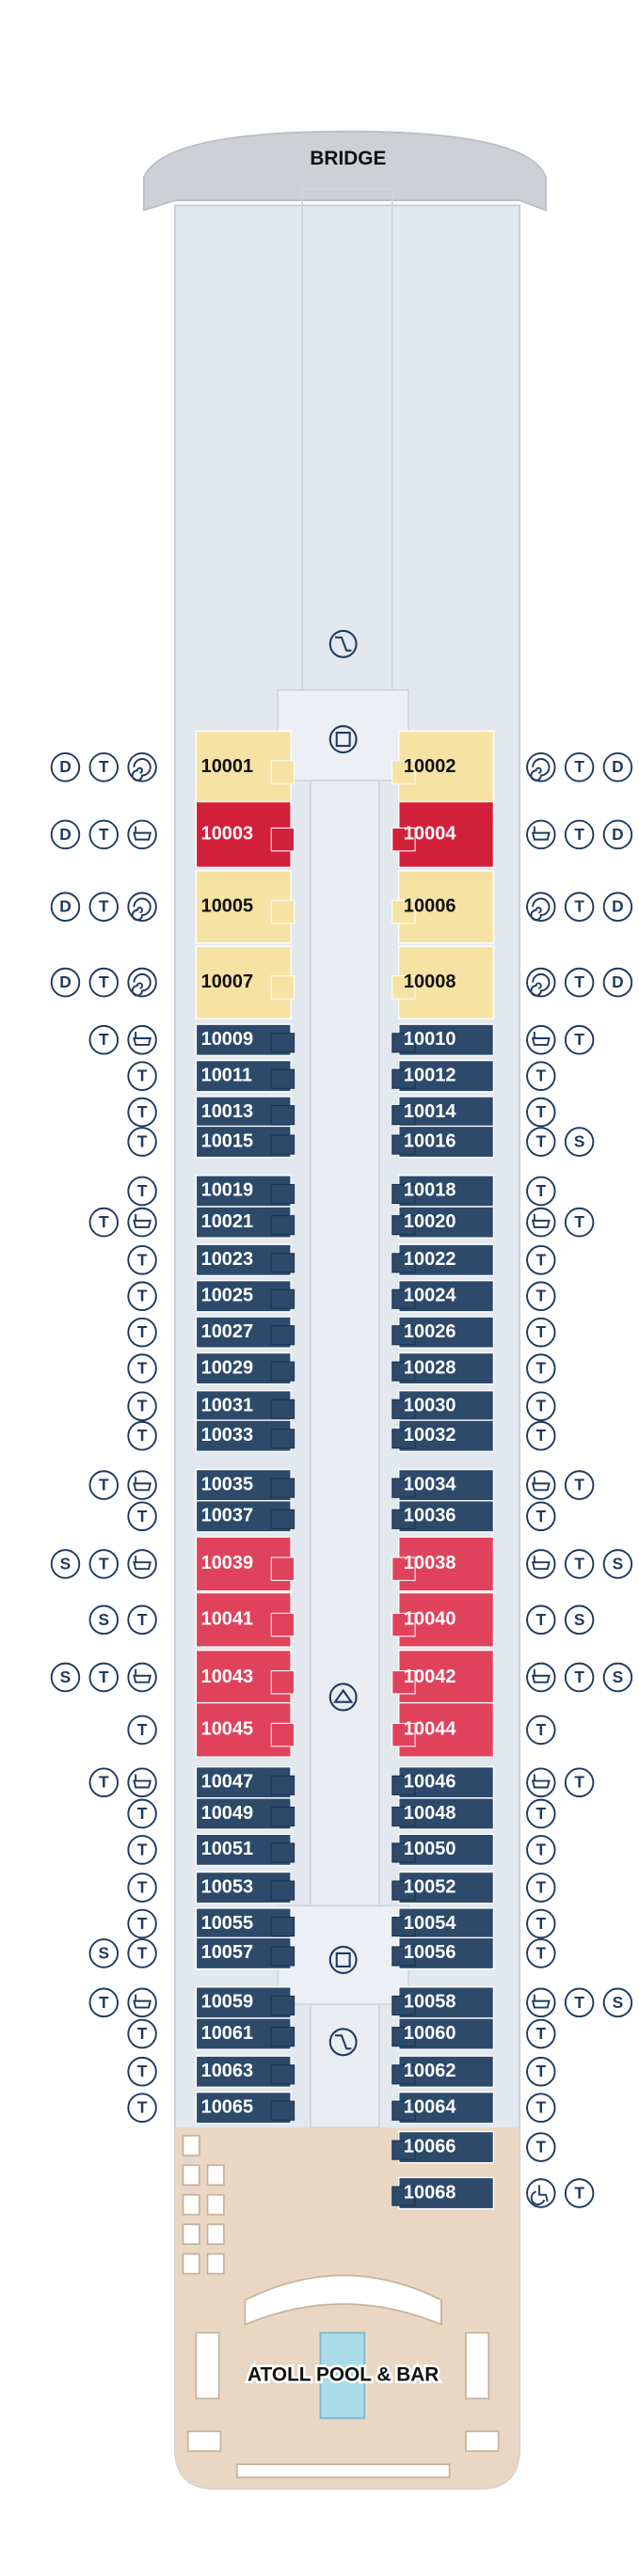 This screenshot has height=2576, width=639. Describe the element at coordinates (430, 1886) in the screenshot. I see `cabin-number: 10052` at that location.